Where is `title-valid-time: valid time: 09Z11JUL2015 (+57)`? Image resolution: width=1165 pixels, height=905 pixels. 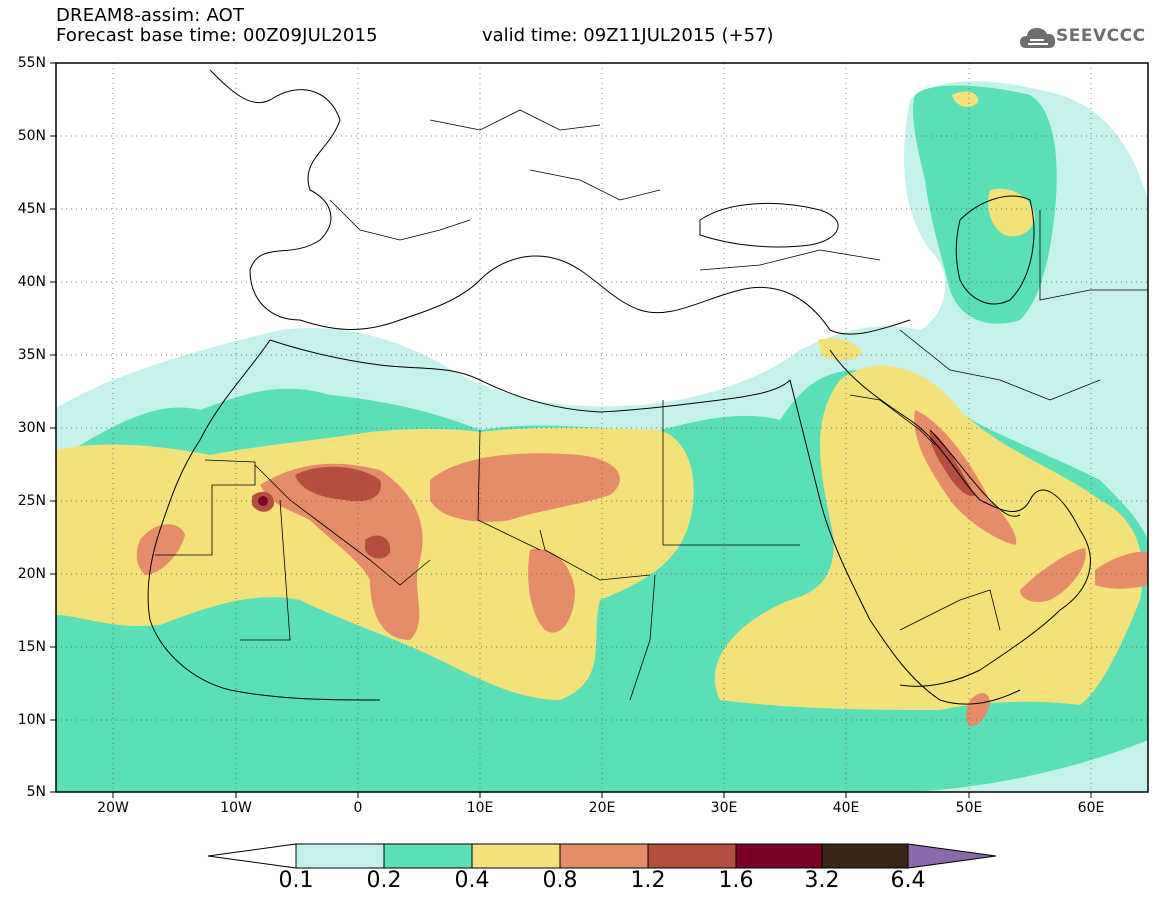 title-valid-time: valid time: 09Z11JUL2015 (+57) is located at coordinates (628, 35).